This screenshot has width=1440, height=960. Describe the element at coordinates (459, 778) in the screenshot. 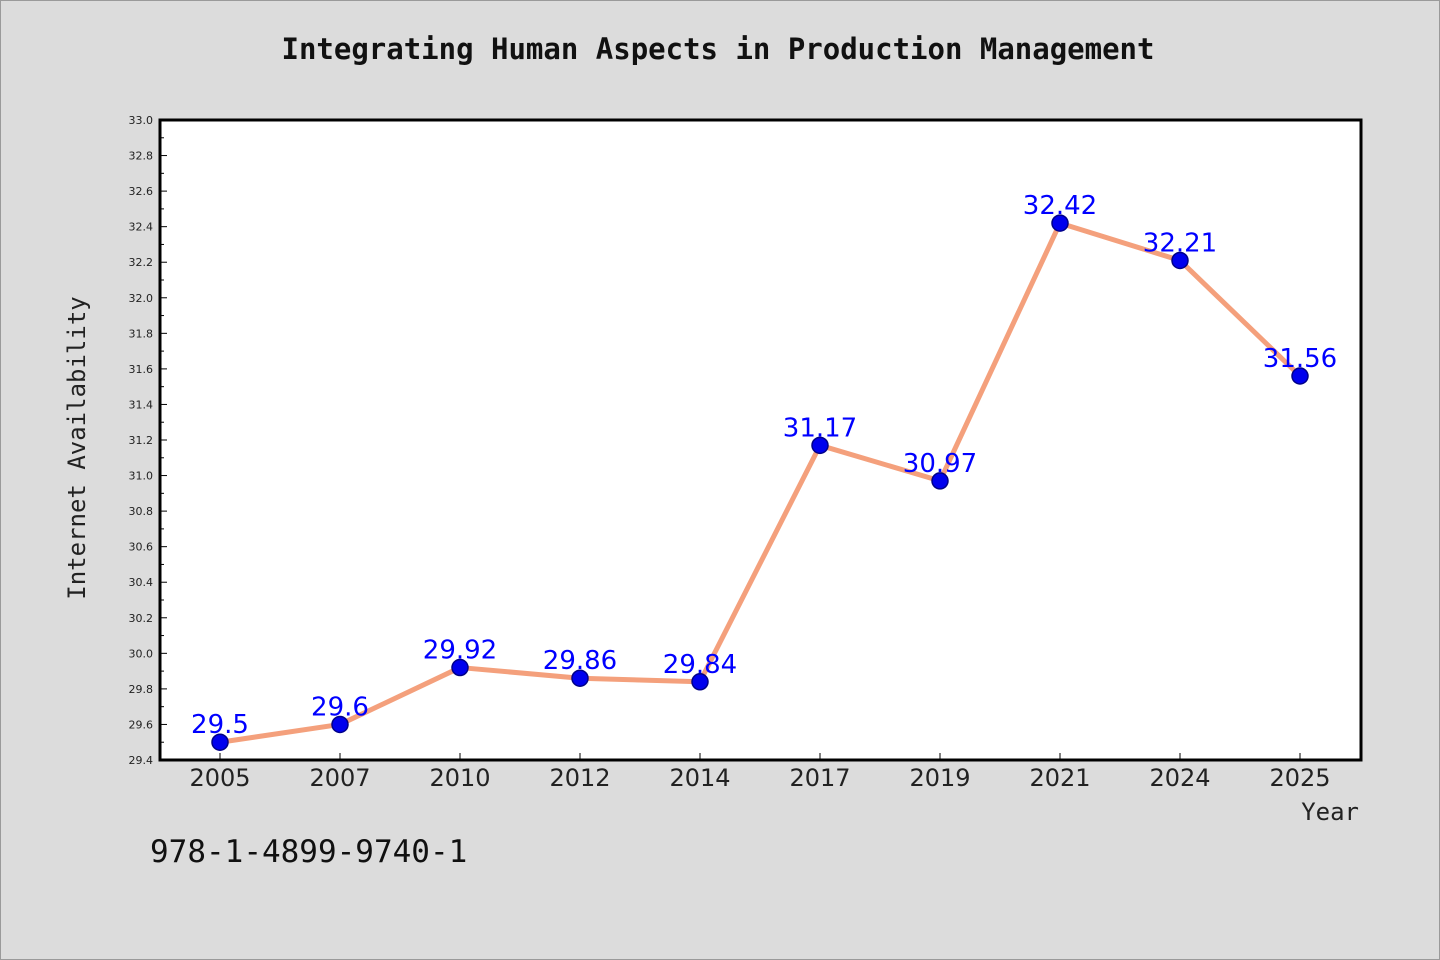

I see `x-tick-label: 2010` at that location.